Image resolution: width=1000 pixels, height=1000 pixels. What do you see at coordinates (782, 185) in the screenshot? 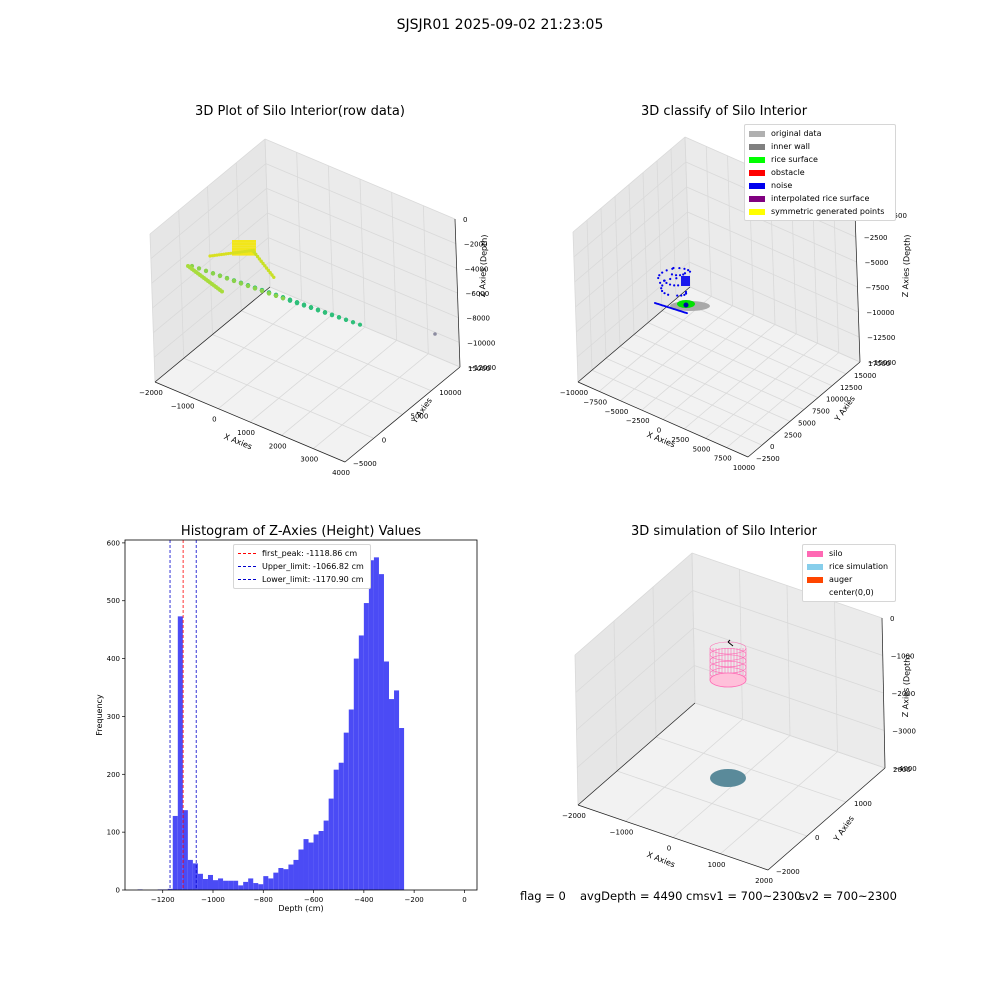
I see `legend-label: noise` at bounding box center [782, 185].